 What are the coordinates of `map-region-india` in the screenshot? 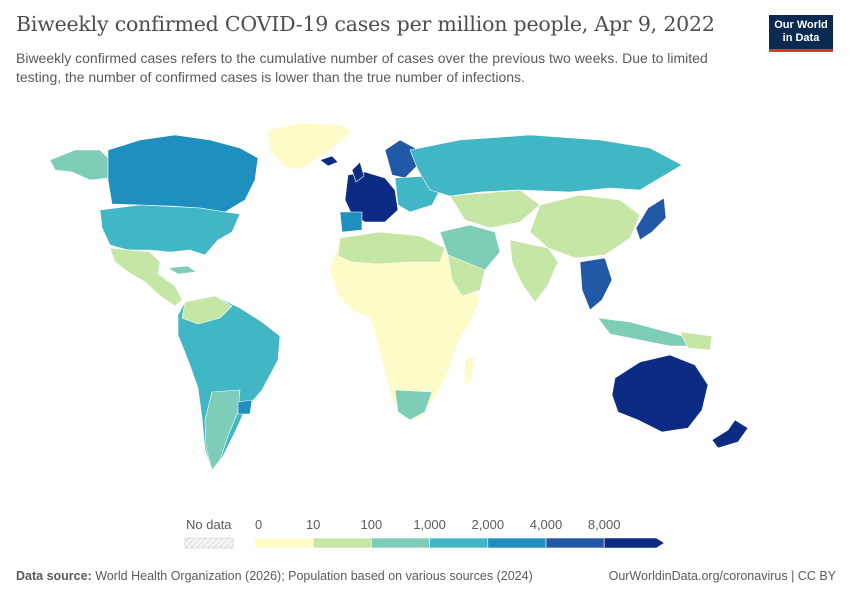 It's located at (534, 271).